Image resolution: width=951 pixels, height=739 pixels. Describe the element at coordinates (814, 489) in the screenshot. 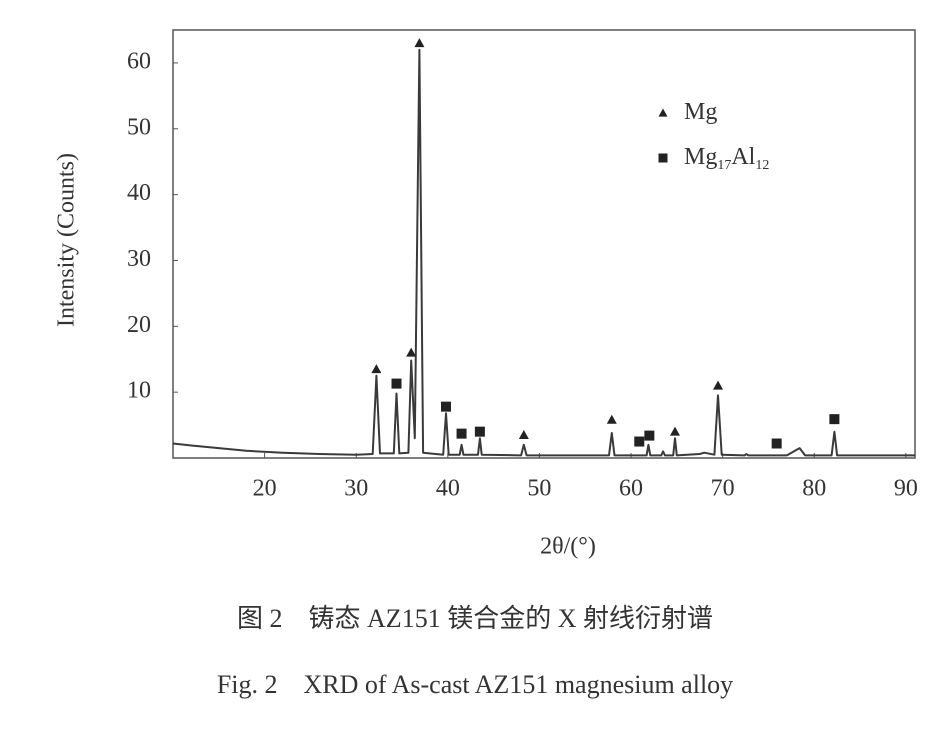

I see `x-tick-label: 80` at that location.